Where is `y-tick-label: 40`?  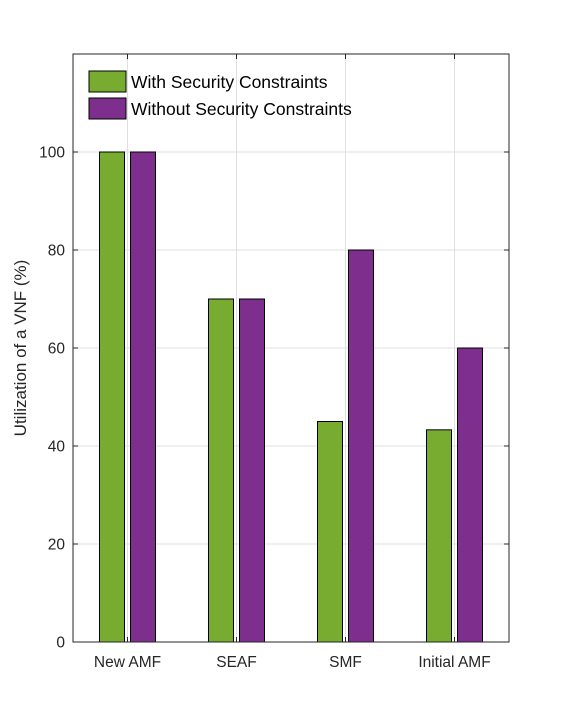
y-tick-label: 40 is located at coordinates (57, 447).